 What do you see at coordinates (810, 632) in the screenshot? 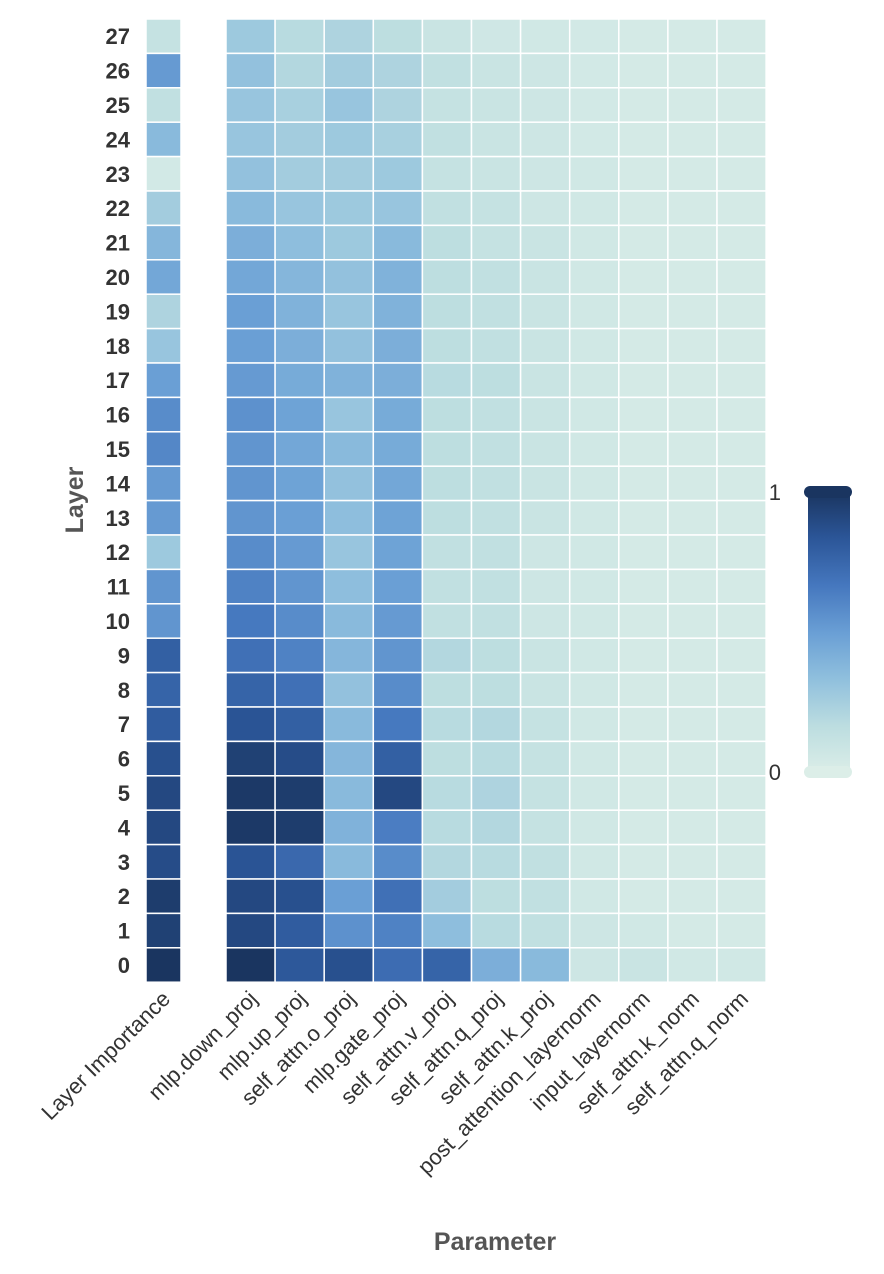
I see `colorbar: 1 0` at bounding box center [810, 632].